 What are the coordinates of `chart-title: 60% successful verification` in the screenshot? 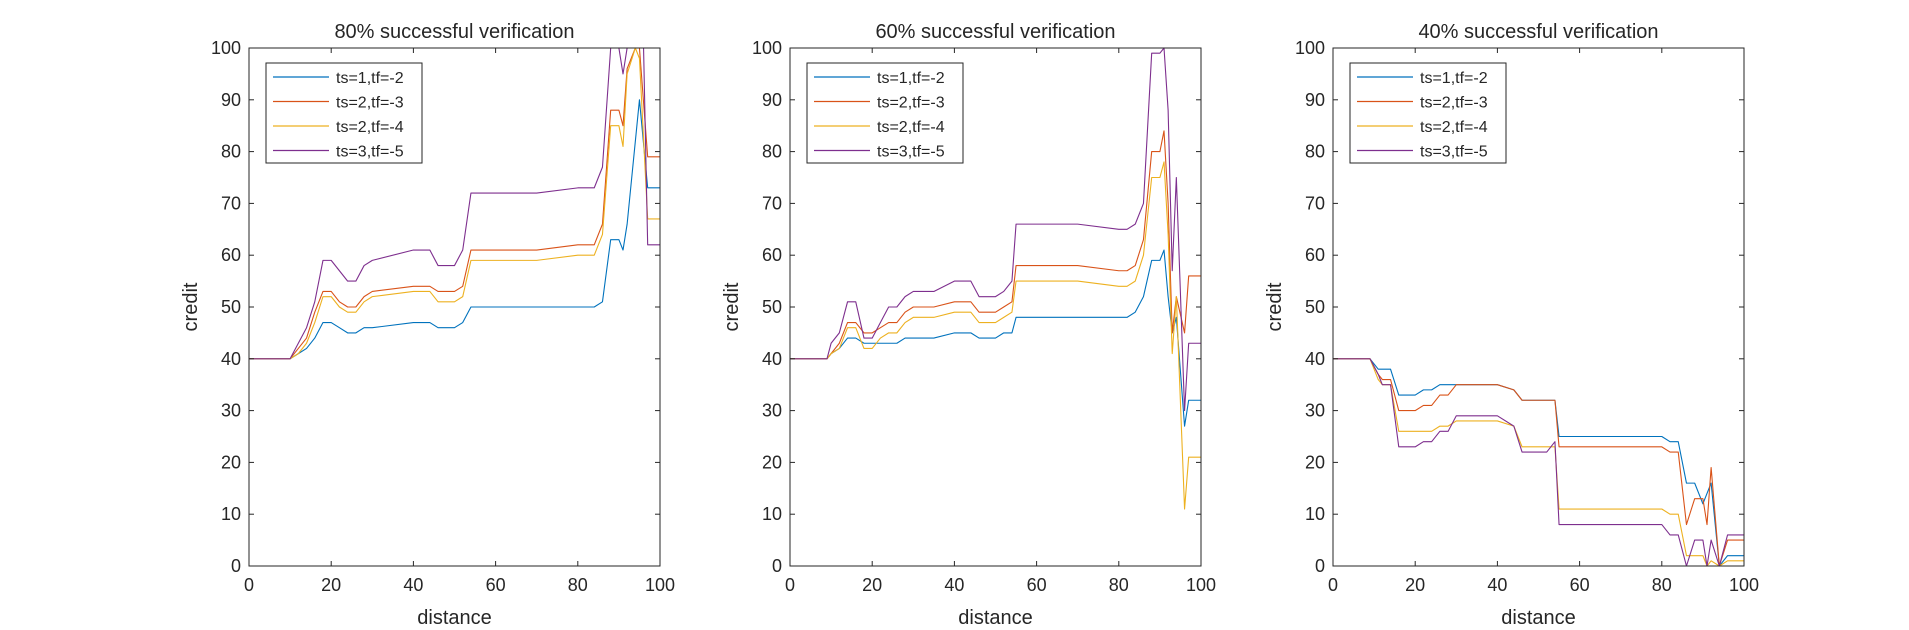 It's located at (995, 32).